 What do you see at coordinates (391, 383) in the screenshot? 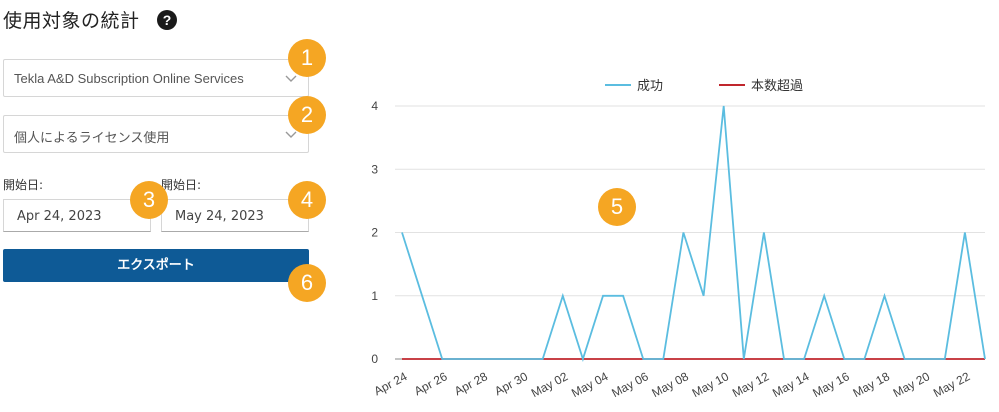
I see `x-tick-label: Apr 24` at bounding box center [391, 383].